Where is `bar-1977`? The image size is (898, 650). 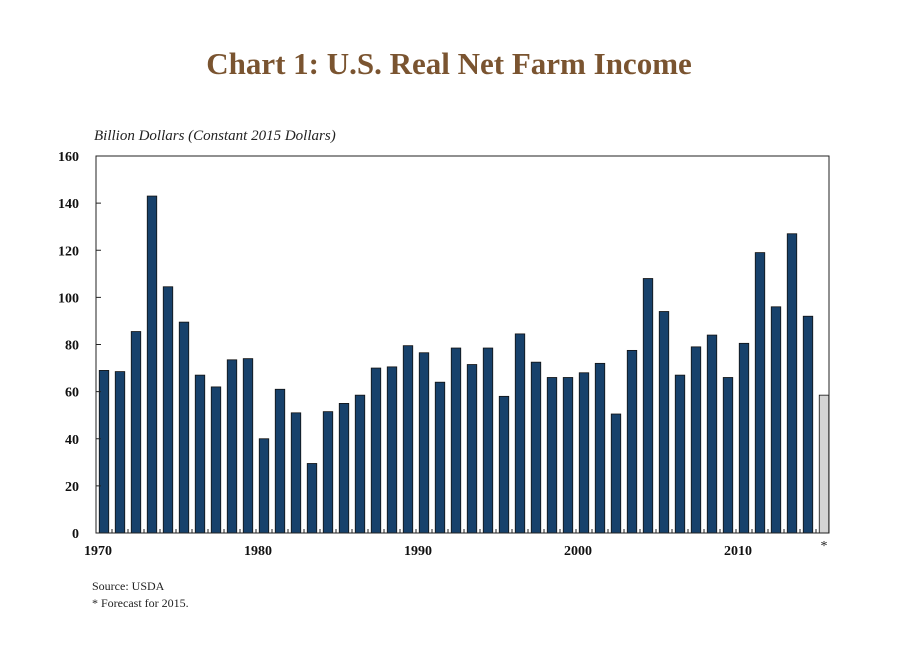 bar-1977 is located at coordinates (216, 460).